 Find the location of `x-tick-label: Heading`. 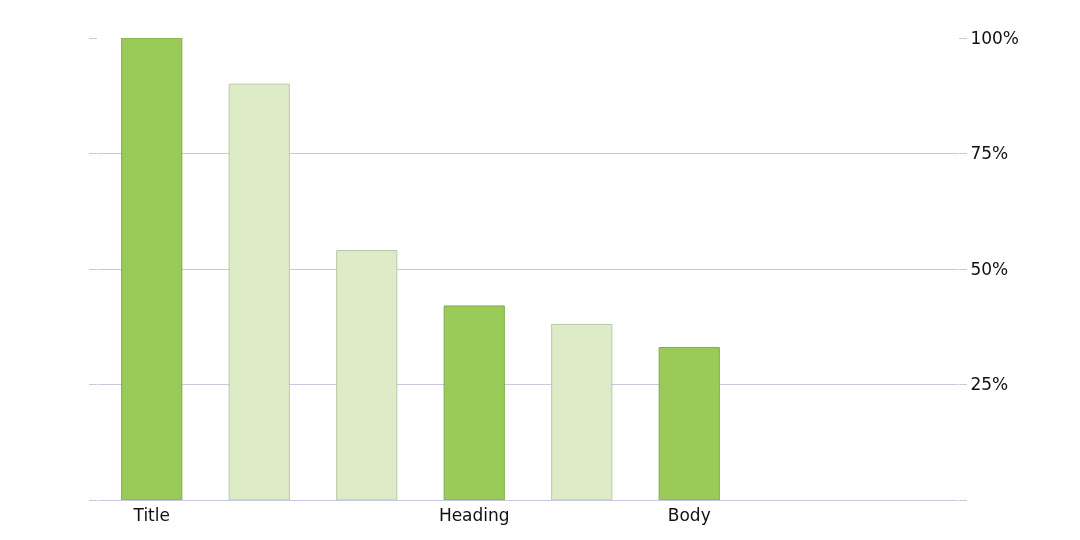

x-tick-label: Heading is located at coordinates (474, 515).